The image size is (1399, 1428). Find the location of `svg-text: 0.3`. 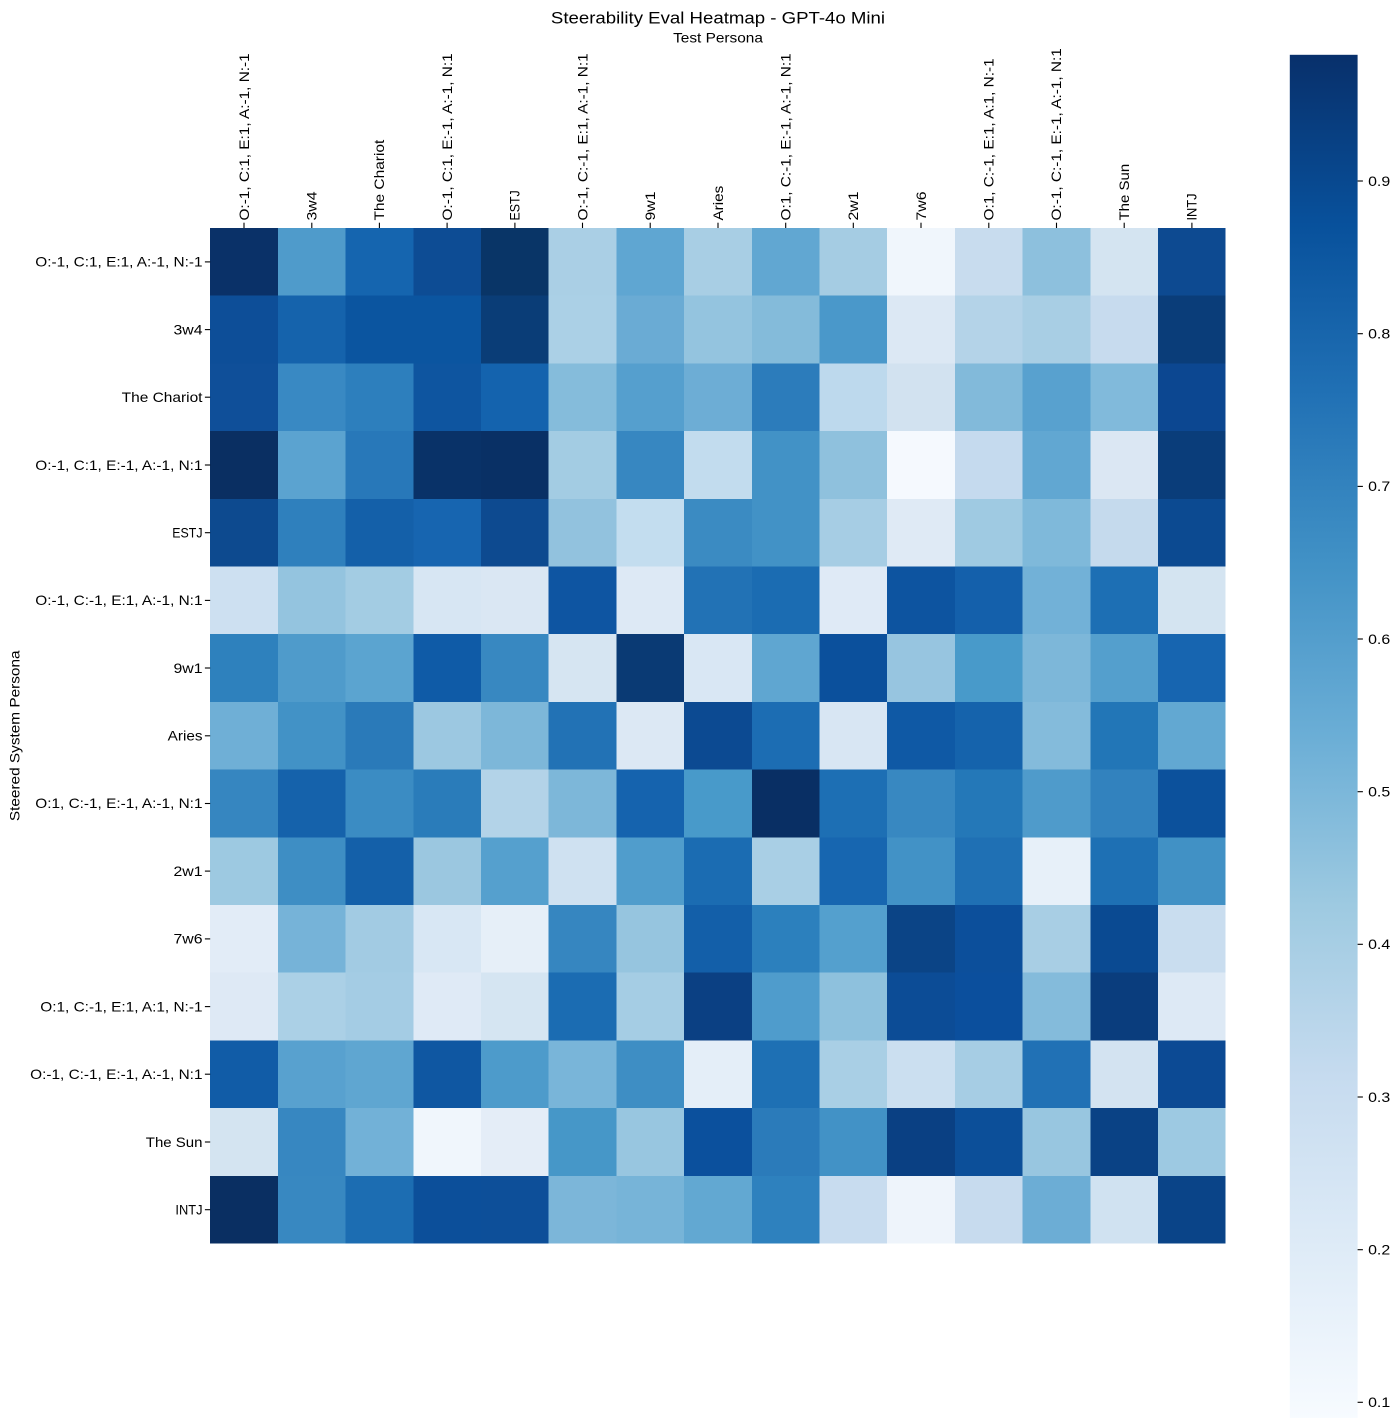

svg-text: 0.3 is located at coordinates (1379, 1097).